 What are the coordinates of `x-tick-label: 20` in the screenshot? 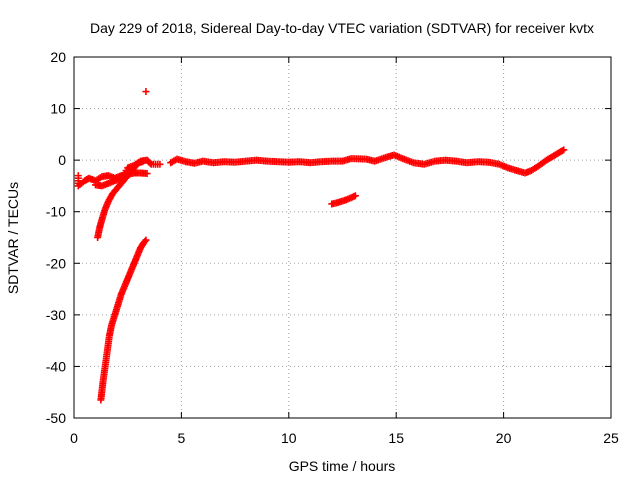 It's located at (504, 438).